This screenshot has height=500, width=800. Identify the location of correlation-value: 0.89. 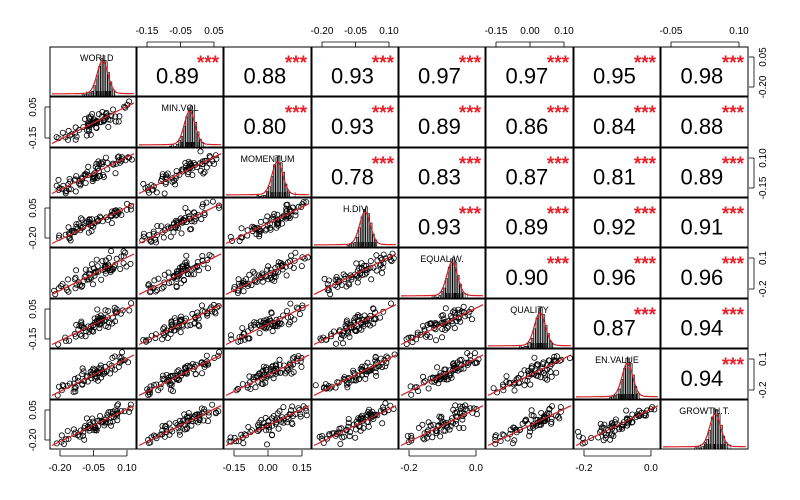
(177, 75).